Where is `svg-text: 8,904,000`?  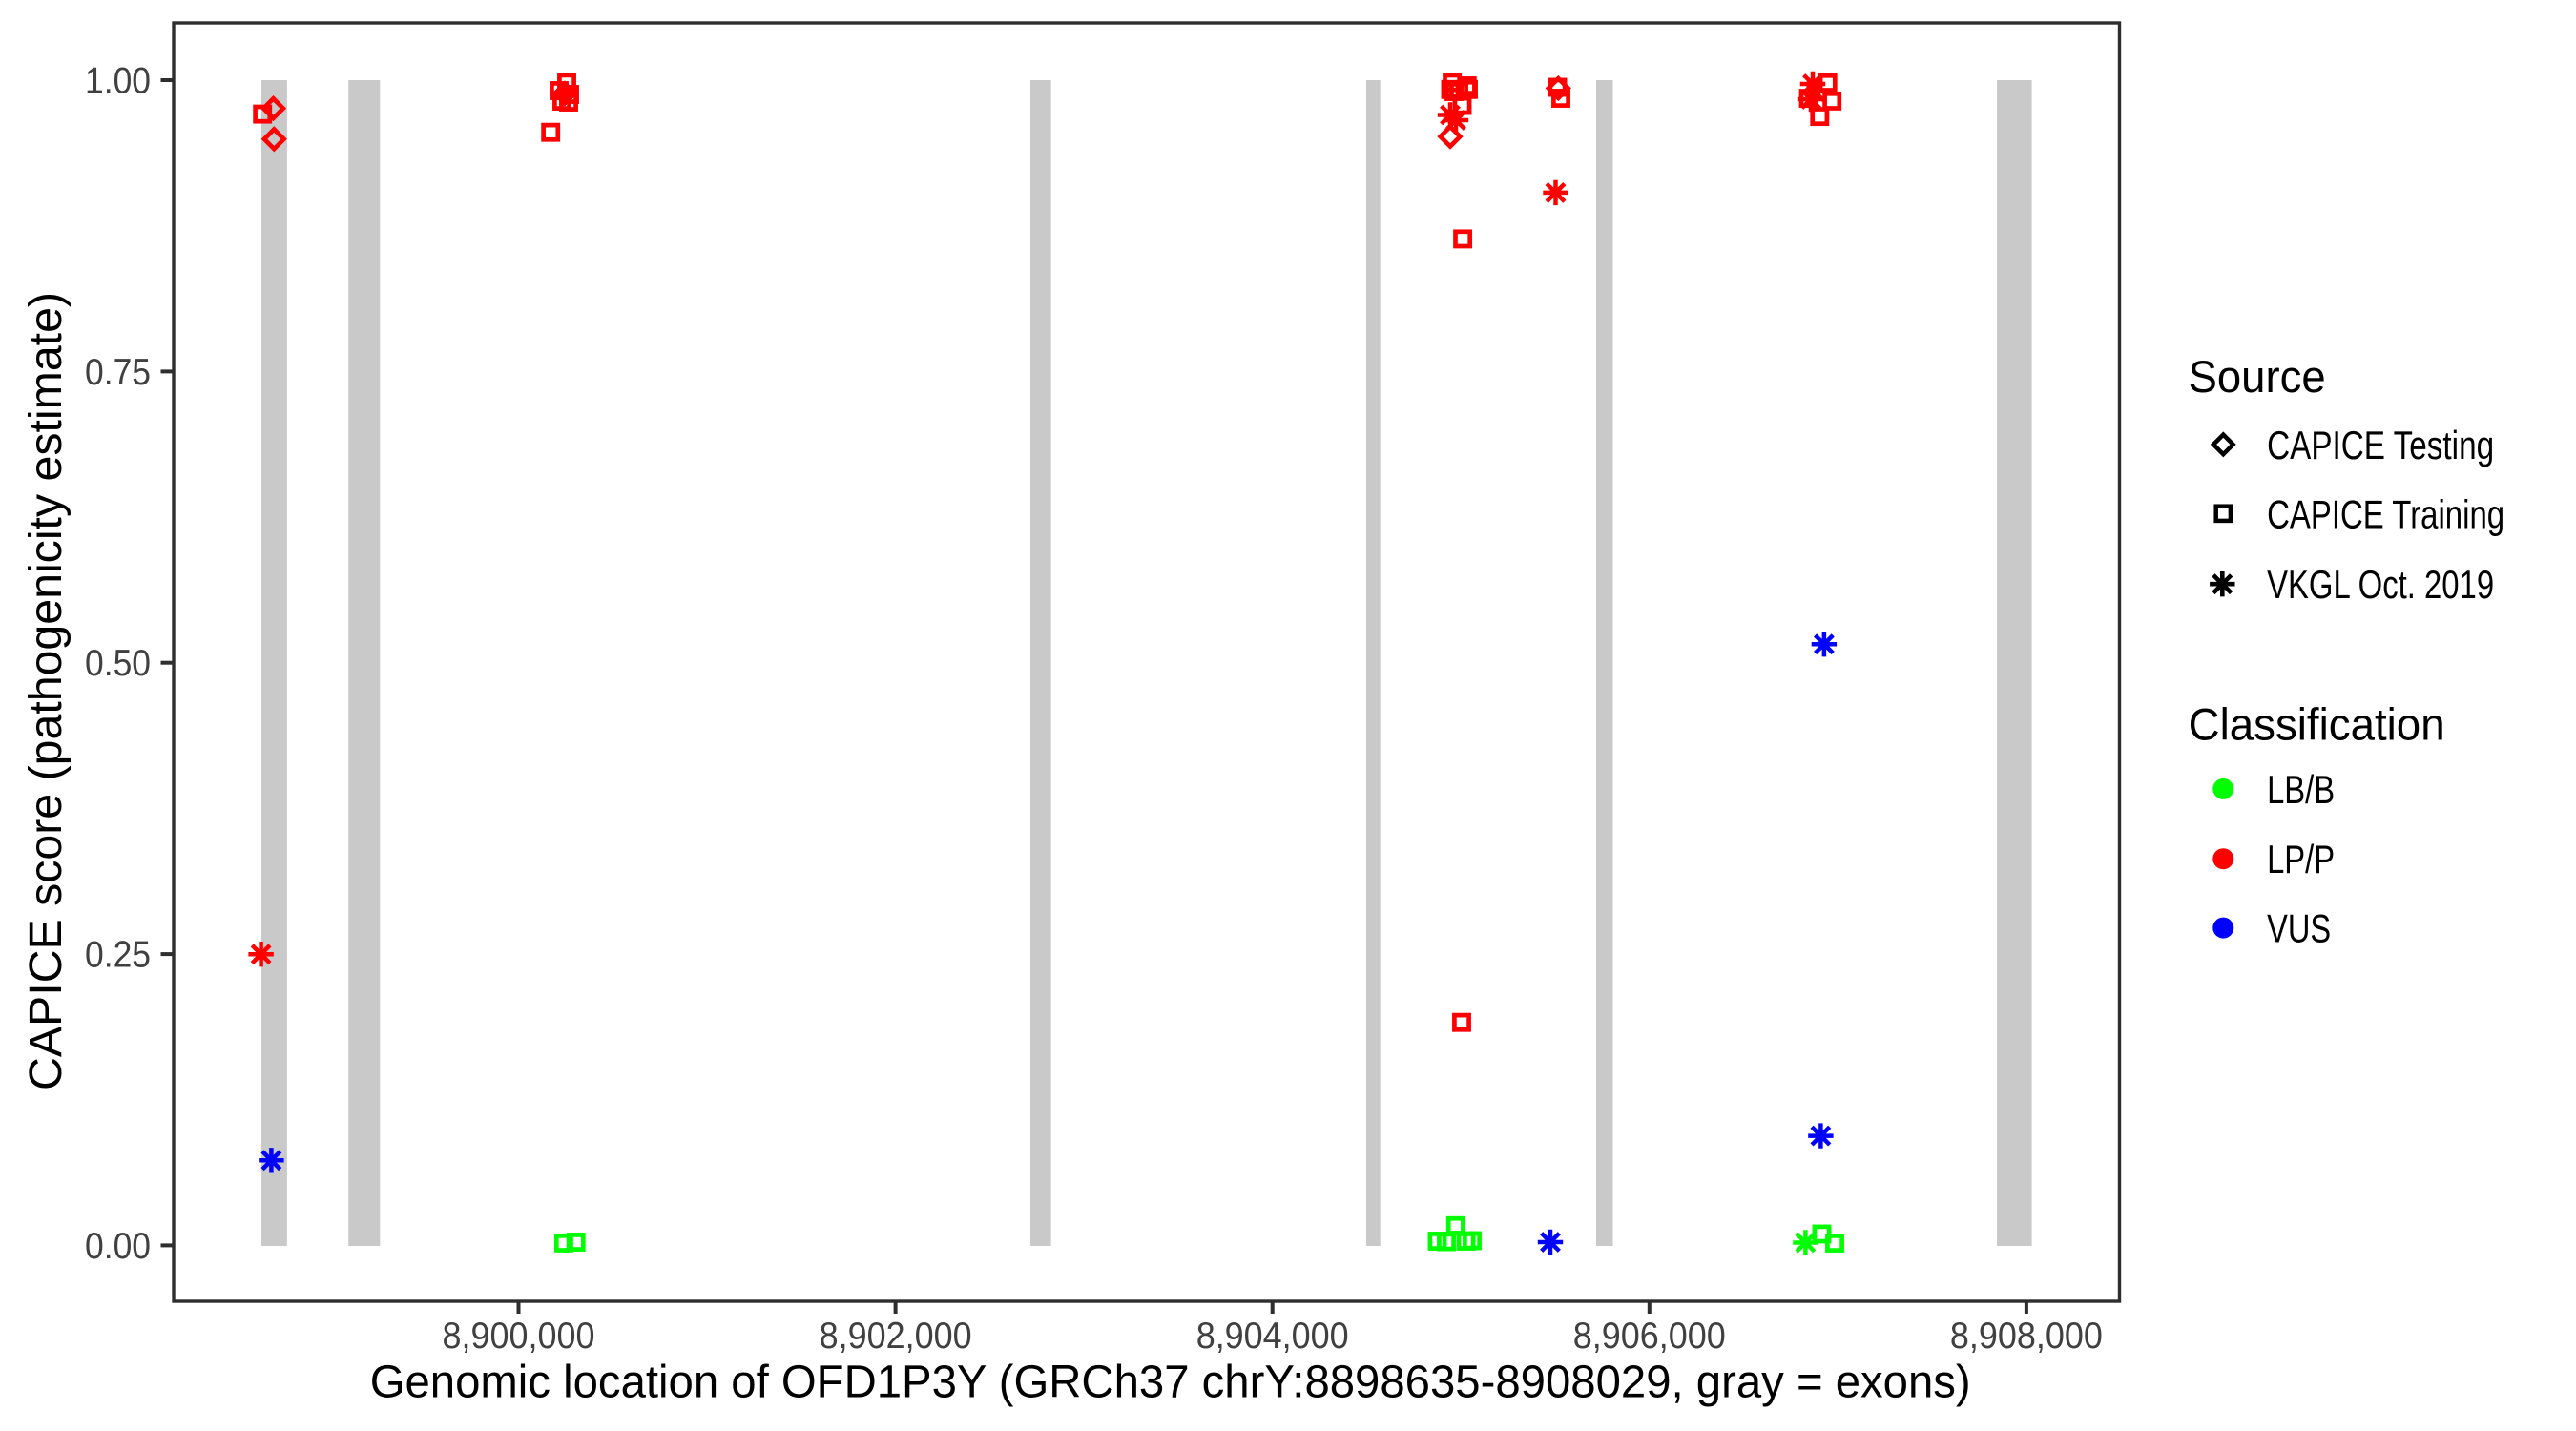
svg-text: 8,904,000 is located at coordinates (1272, 1336).